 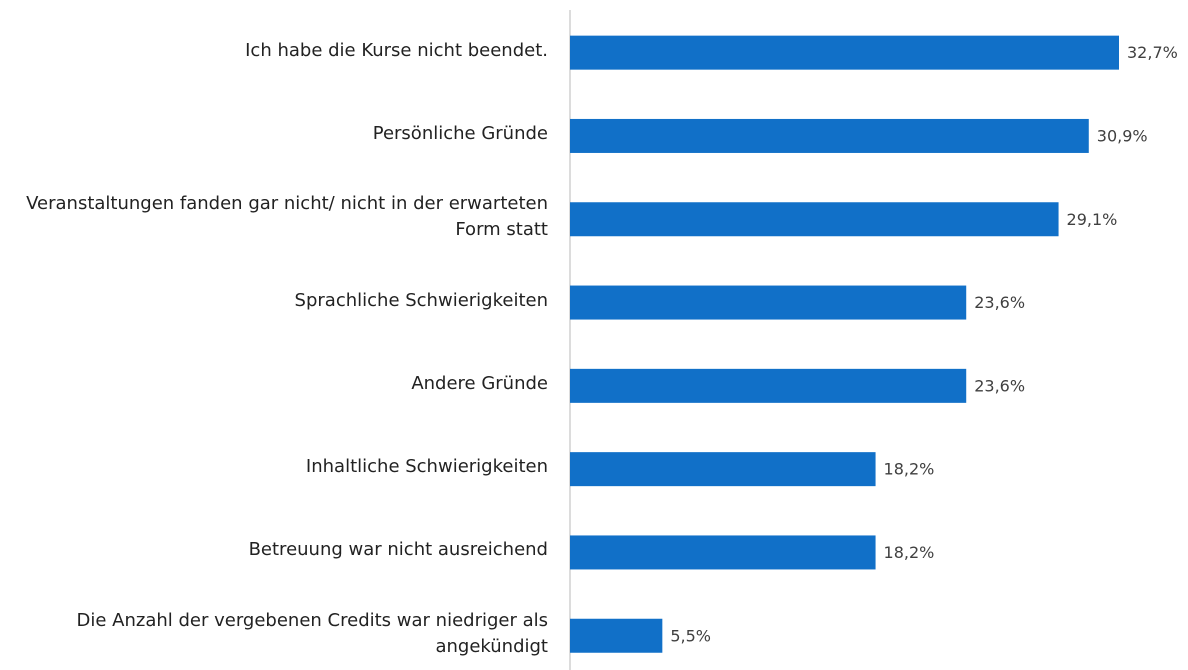 What do you see at coordinates (690, 635) in the screenshot?
I see `value-label: 5,5%` at bounding box center [690, 635].